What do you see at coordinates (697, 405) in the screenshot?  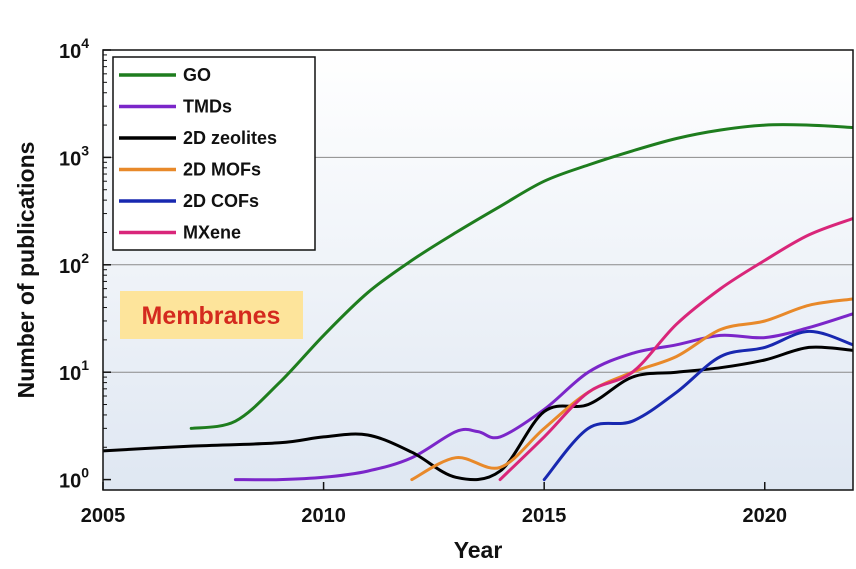 I see `series-line-2d-cofs` at bounding box center [697, 405].